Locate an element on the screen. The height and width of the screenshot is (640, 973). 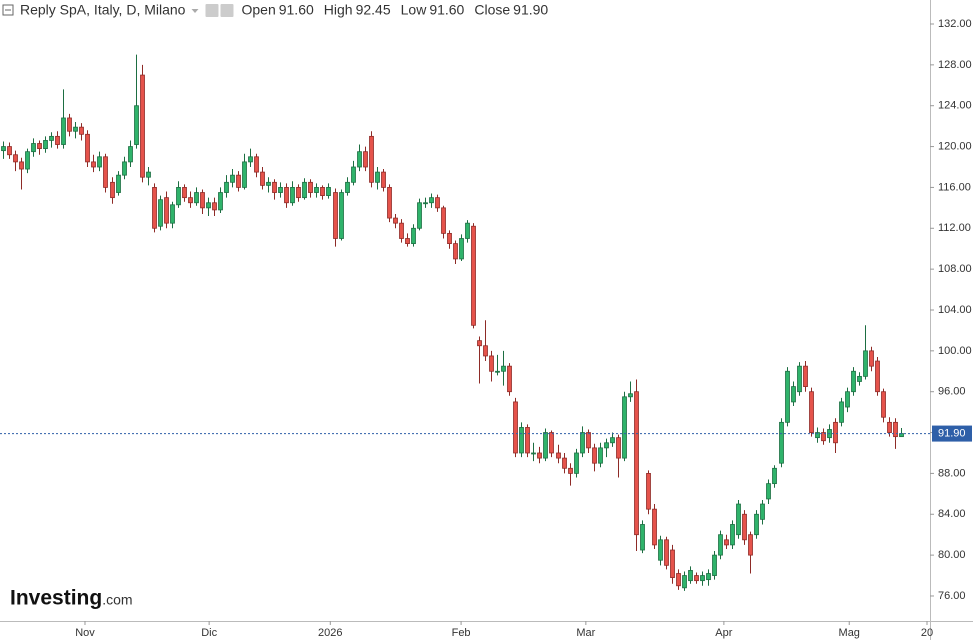
watermark-brand: Investing is located at coordinates (56, 598).